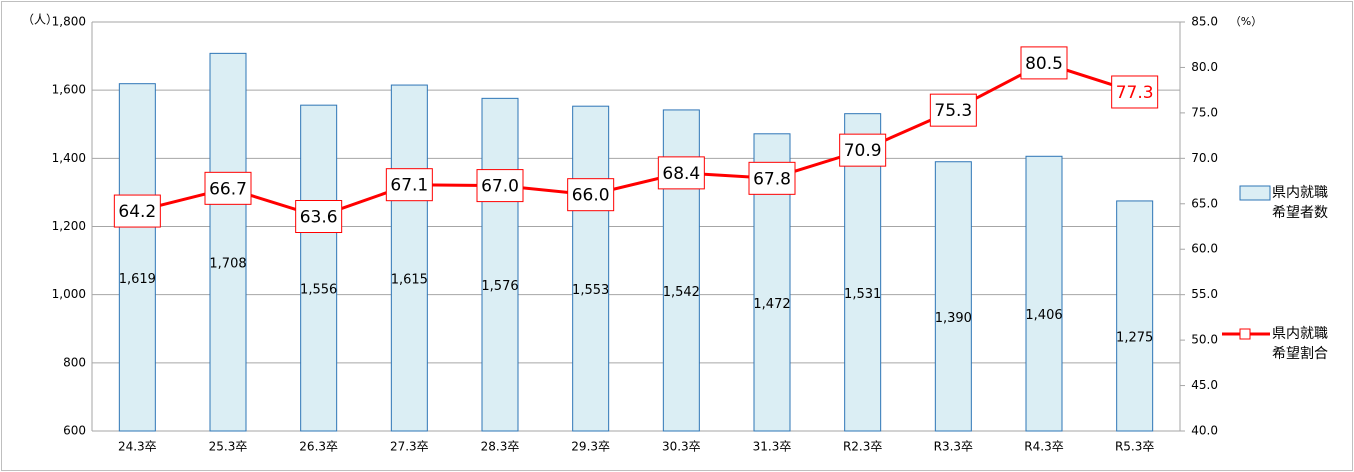 The image size is (1354, 472). What do you see at coordinates (1204, 158) in the screenshot?
I see `y2-tick-label: 70.0` at bounding box center [1204, 158].